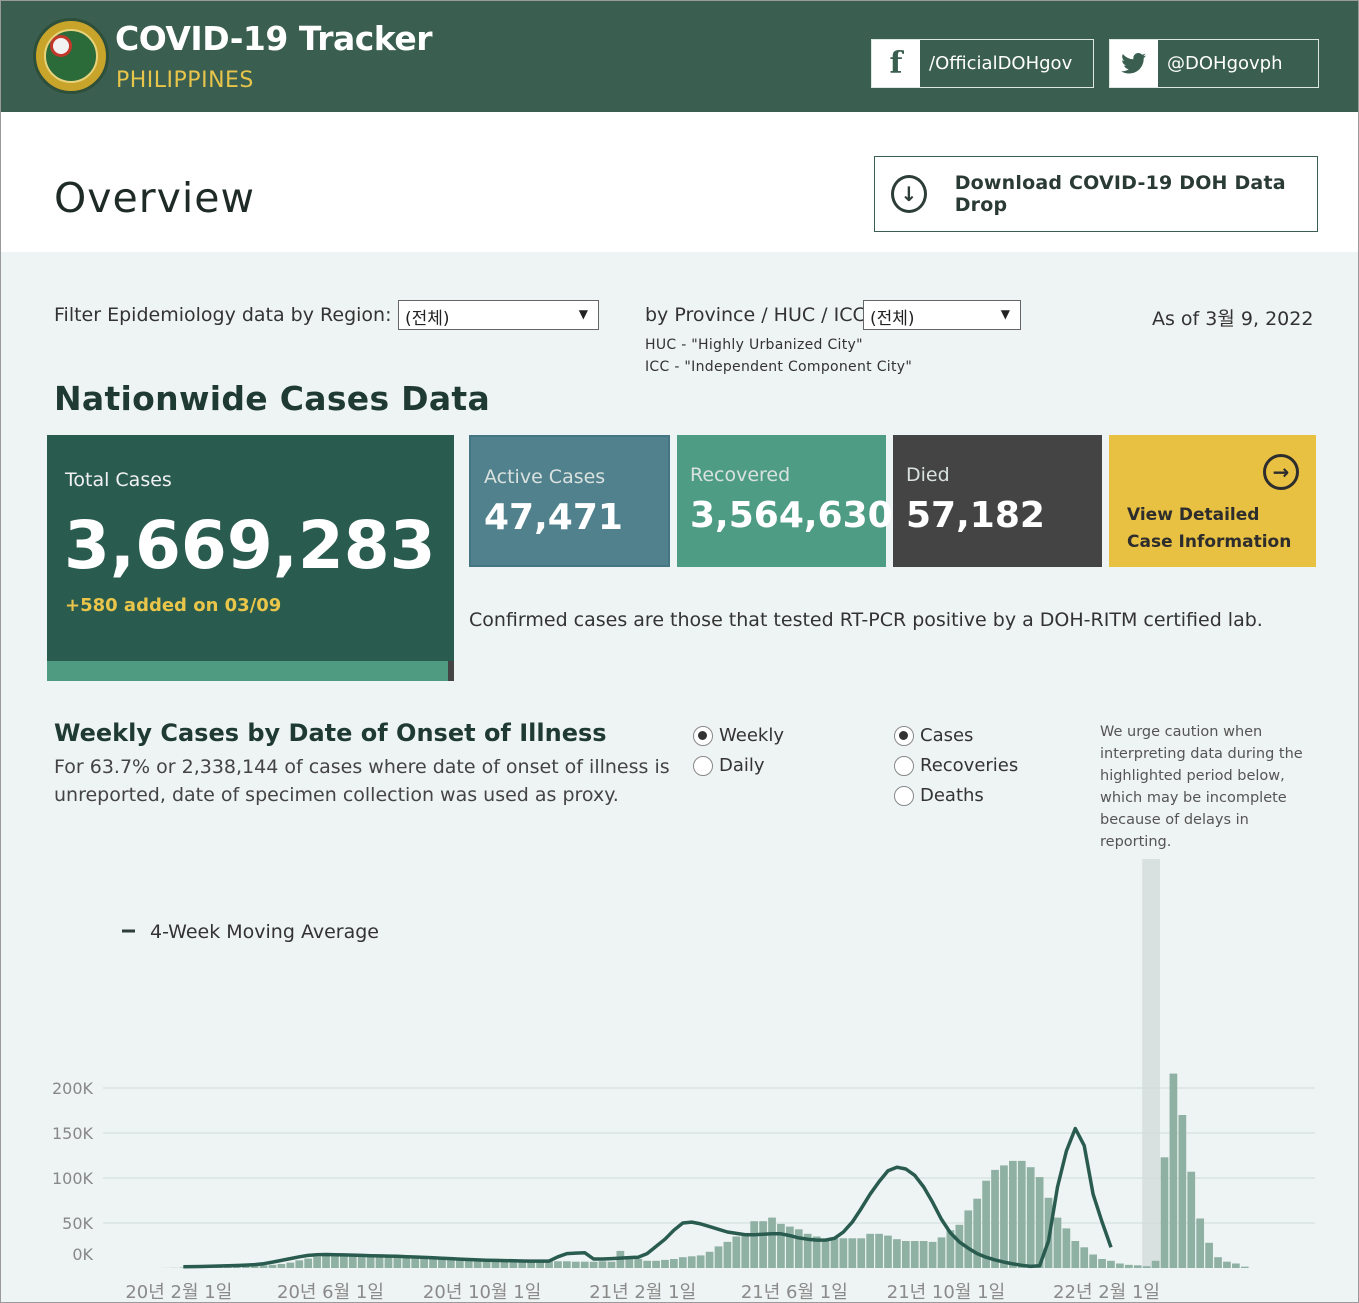  Describe the element at coordinates (942, 315) in the screenshot. I see `province-select: (전체) ▼` at that location.